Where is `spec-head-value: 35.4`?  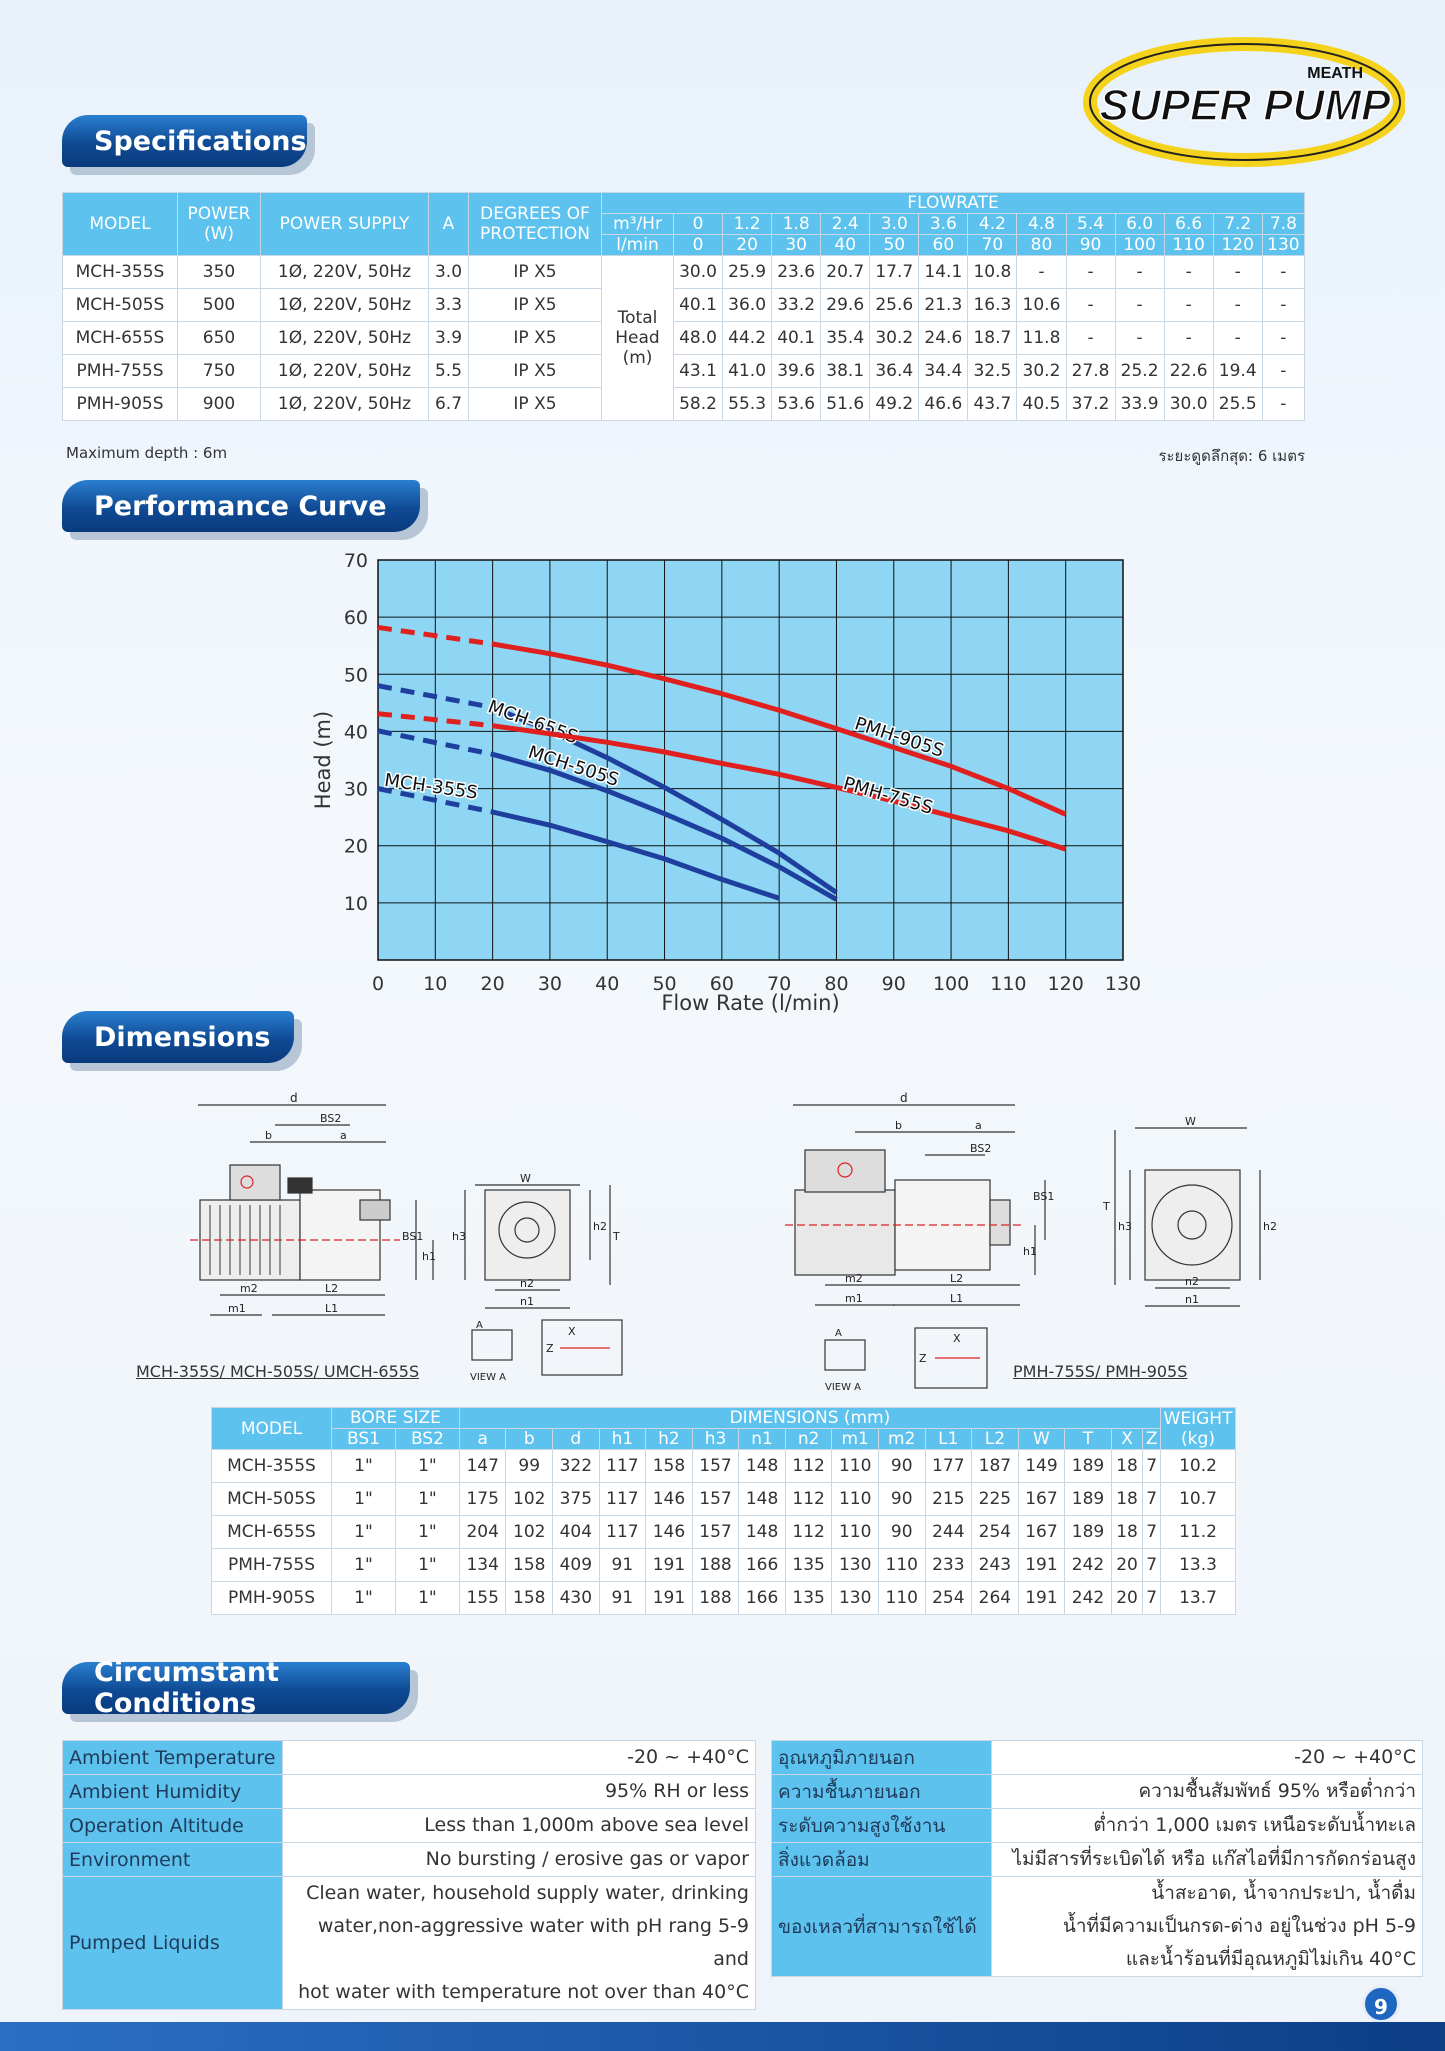 spec-head-value: 35.4 is located at coordinates (845, 338).